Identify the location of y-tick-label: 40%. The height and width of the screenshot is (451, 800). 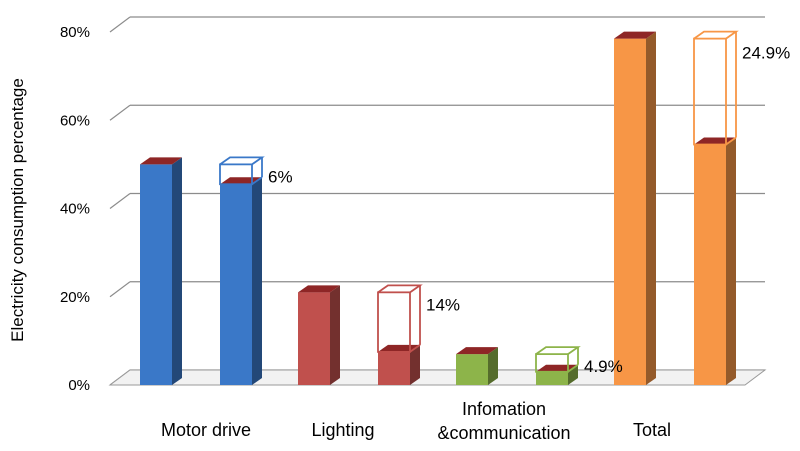
(75, 209).